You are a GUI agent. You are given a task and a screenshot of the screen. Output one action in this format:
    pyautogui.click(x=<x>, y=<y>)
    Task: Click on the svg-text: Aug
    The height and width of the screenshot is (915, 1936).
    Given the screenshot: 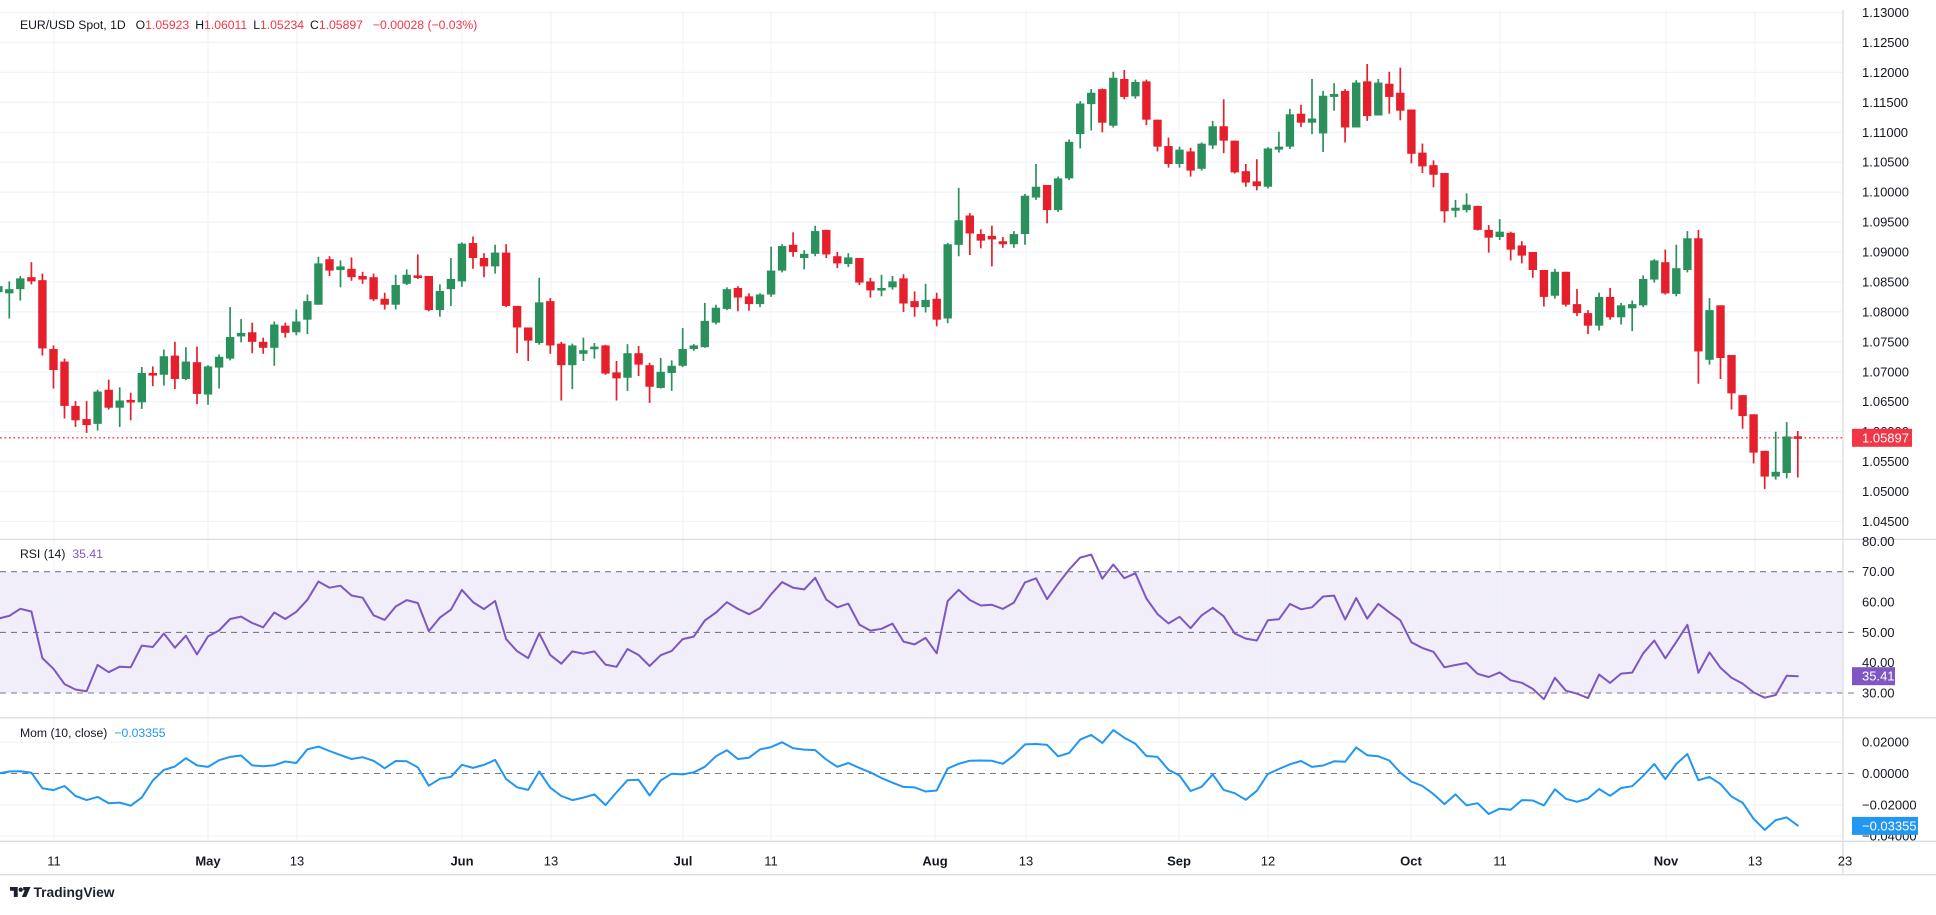 What is the action you would take?
    pyautogui.click(x=934, y=861)
    